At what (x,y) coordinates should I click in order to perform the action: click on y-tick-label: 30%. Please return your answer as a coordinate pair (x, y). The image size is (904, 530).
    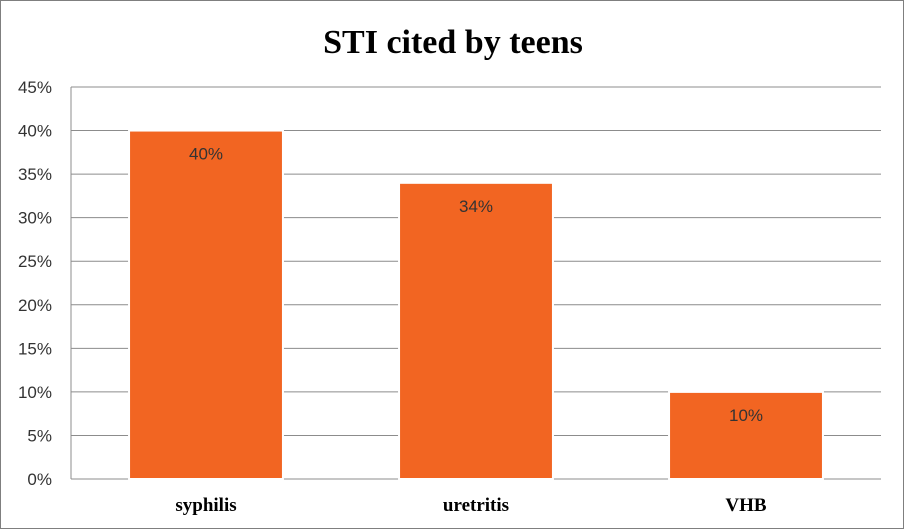
    Looking at the image, I should click on (35, 218).